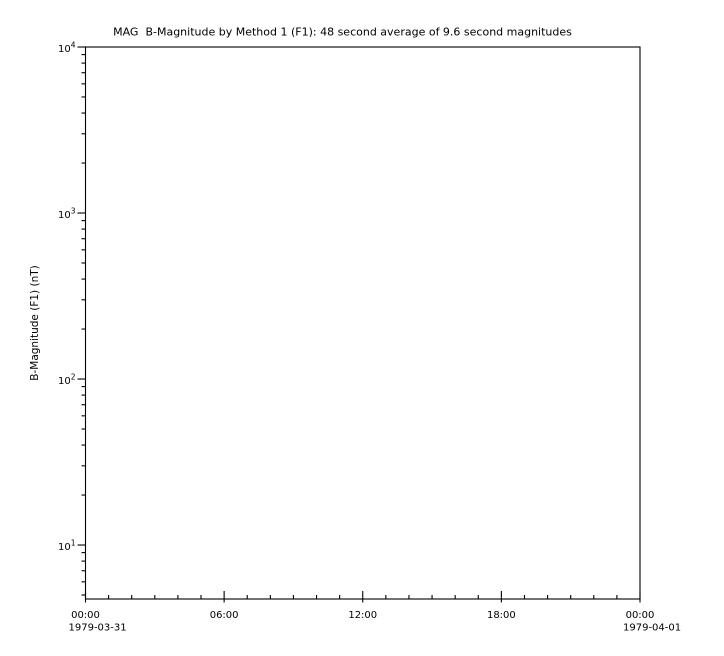 The width and height of the screenshot is (724, 656). I want to click on y-tick-label: 10³, so click(67, 214).